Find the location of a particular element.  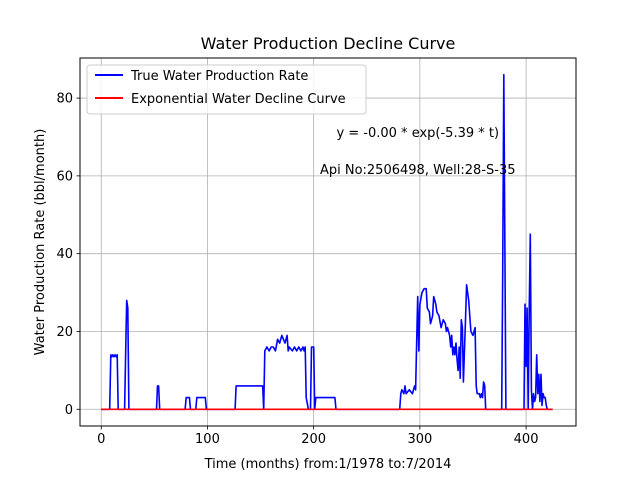

y-tick-label: 80 is located at coordinates (64, 99).